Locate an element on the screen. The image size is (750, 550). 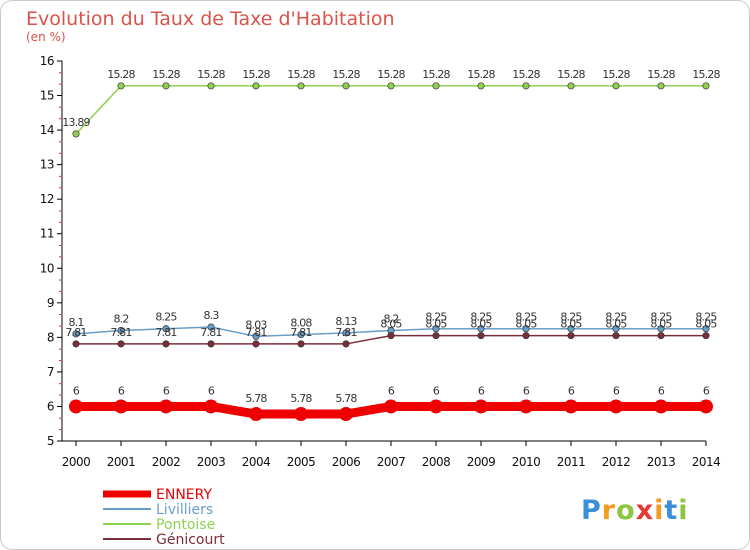
x-tick-label: 2004 is located at coordinates (256, 462).